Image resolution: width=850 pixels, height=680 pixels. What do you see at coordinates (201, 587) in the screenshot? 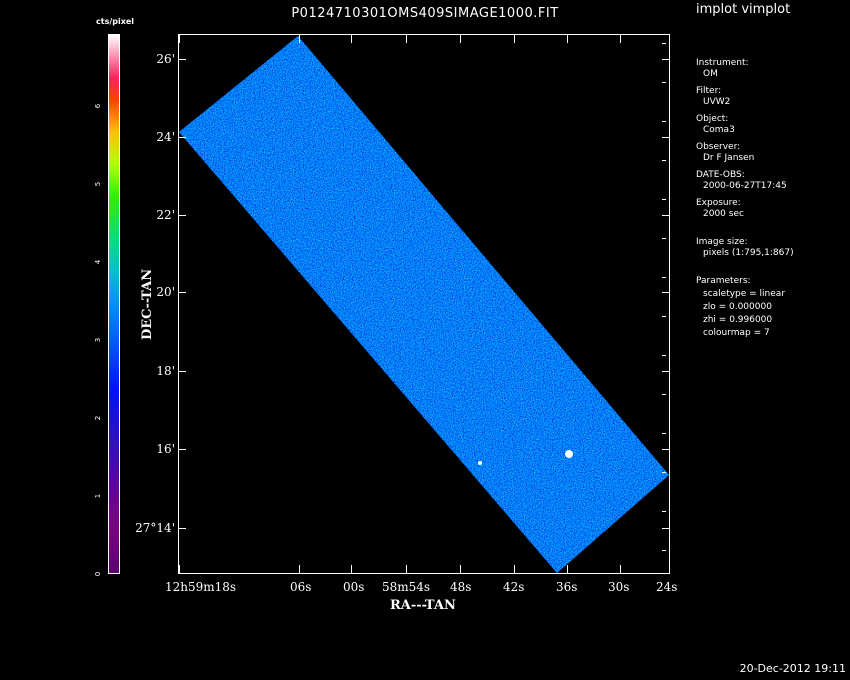
I see `x-tick-18s: 12h59m18s` at bounding box center [201, 587].